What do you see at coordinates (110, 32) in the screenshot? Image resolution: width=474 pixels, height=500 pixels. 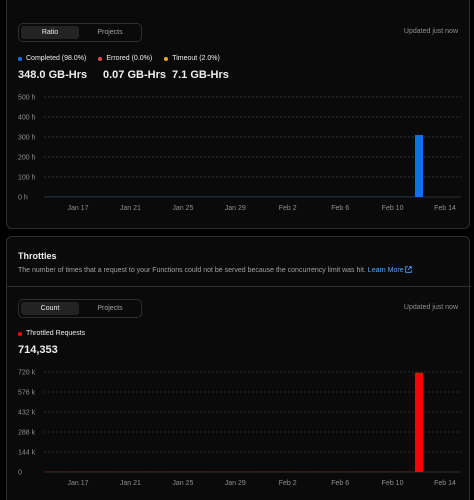 I see `tab-projects: Projects` at bounding box center [110, 32].